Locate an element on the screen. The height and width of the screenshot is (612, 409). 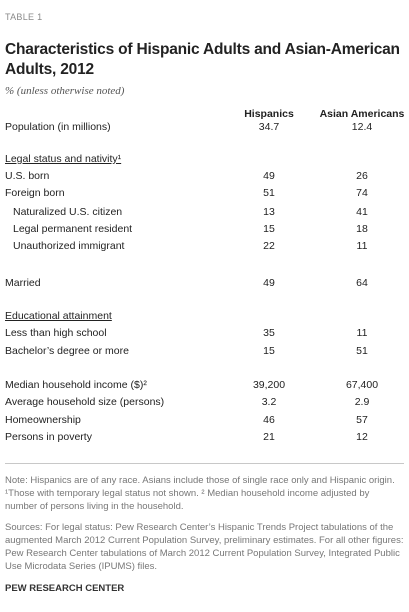
row-label: Bachelor’s degree or more is located at coordinates (67, 351).